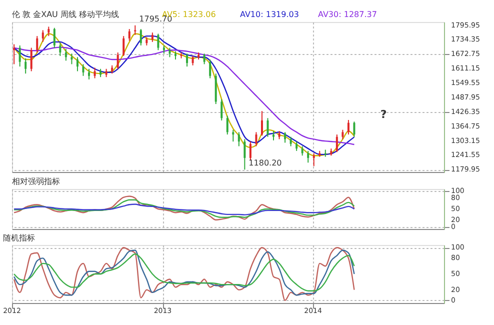 Image resolution: width=494 pixels, height=325 pixels. I want to click on text: AV10: 1319.03, so click(269, 14).